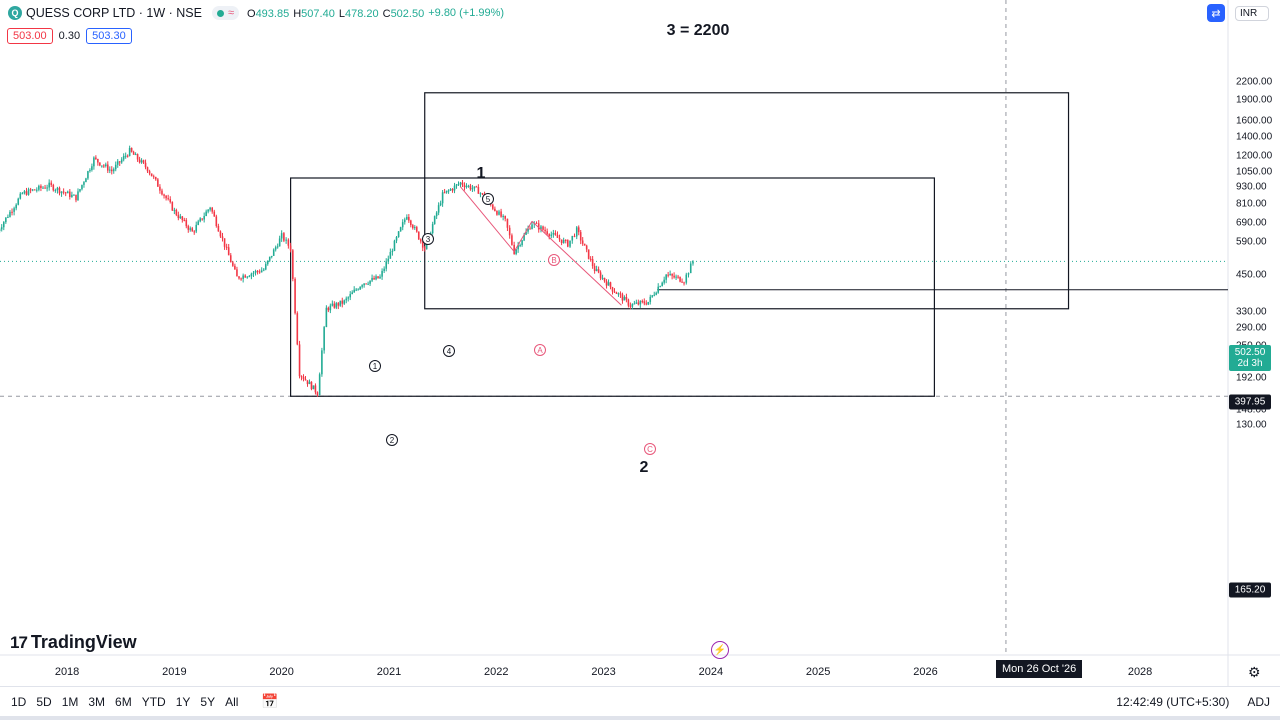 The width and height of the screenshot is (1280, 720). I want to click on wave-c-label: C, so click(650, 449).